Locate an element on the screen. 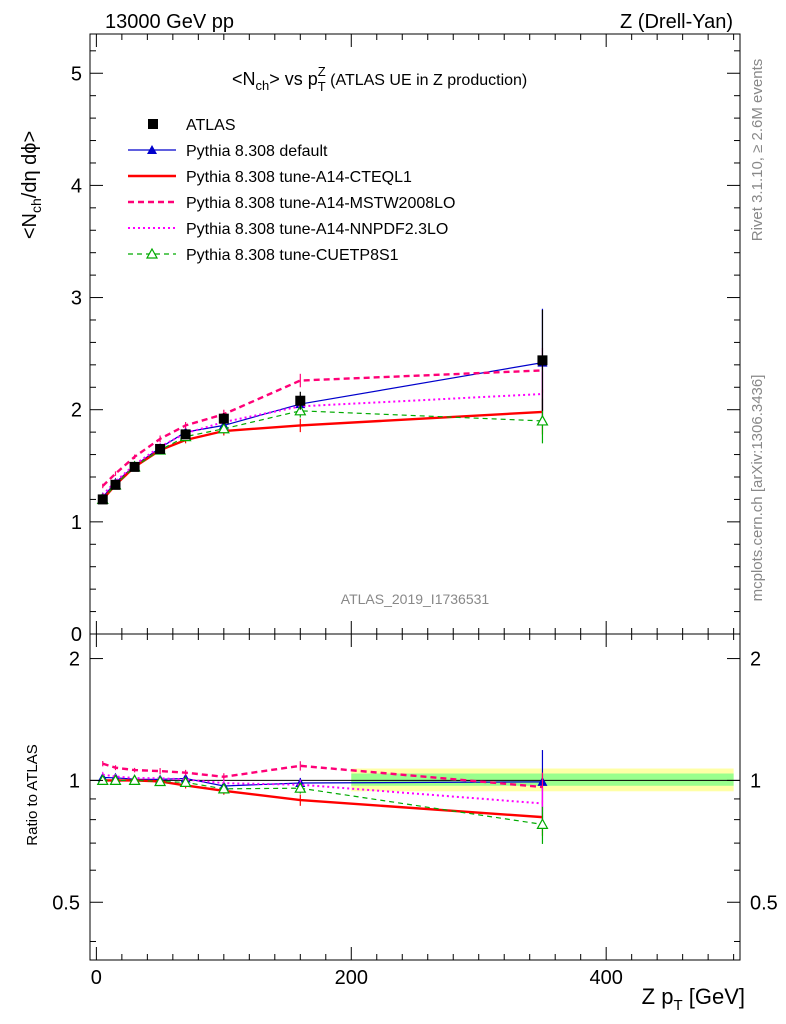  y-tick-label: 1 is located at coordinates (76, 523).